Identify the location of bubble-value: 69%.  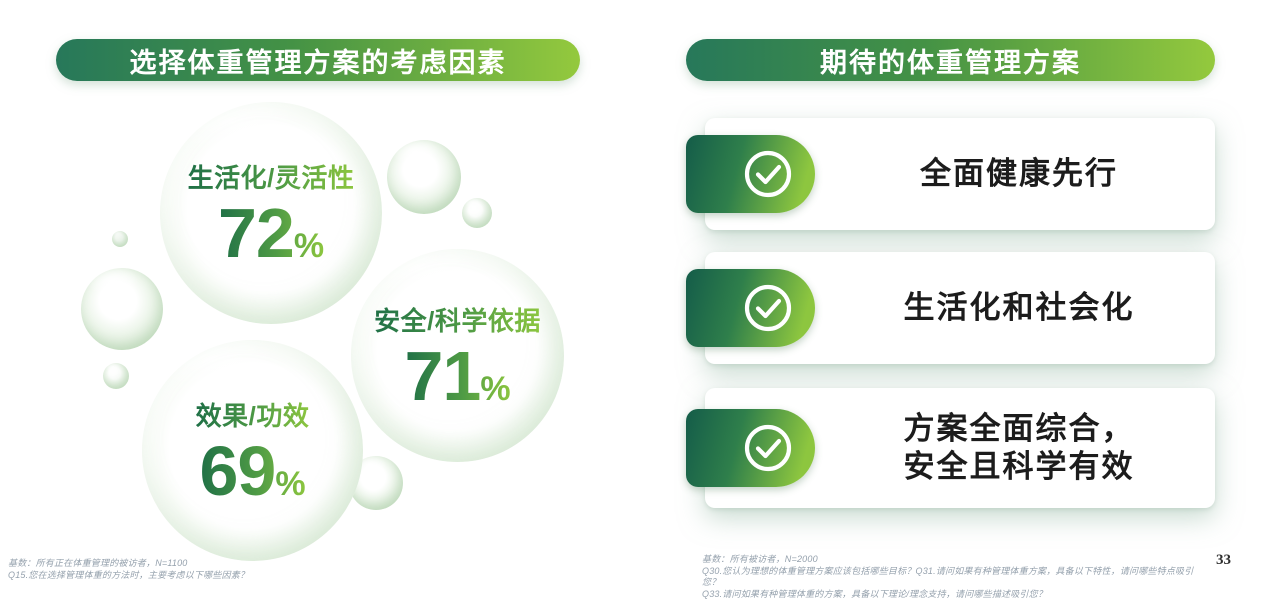
(252, 470).